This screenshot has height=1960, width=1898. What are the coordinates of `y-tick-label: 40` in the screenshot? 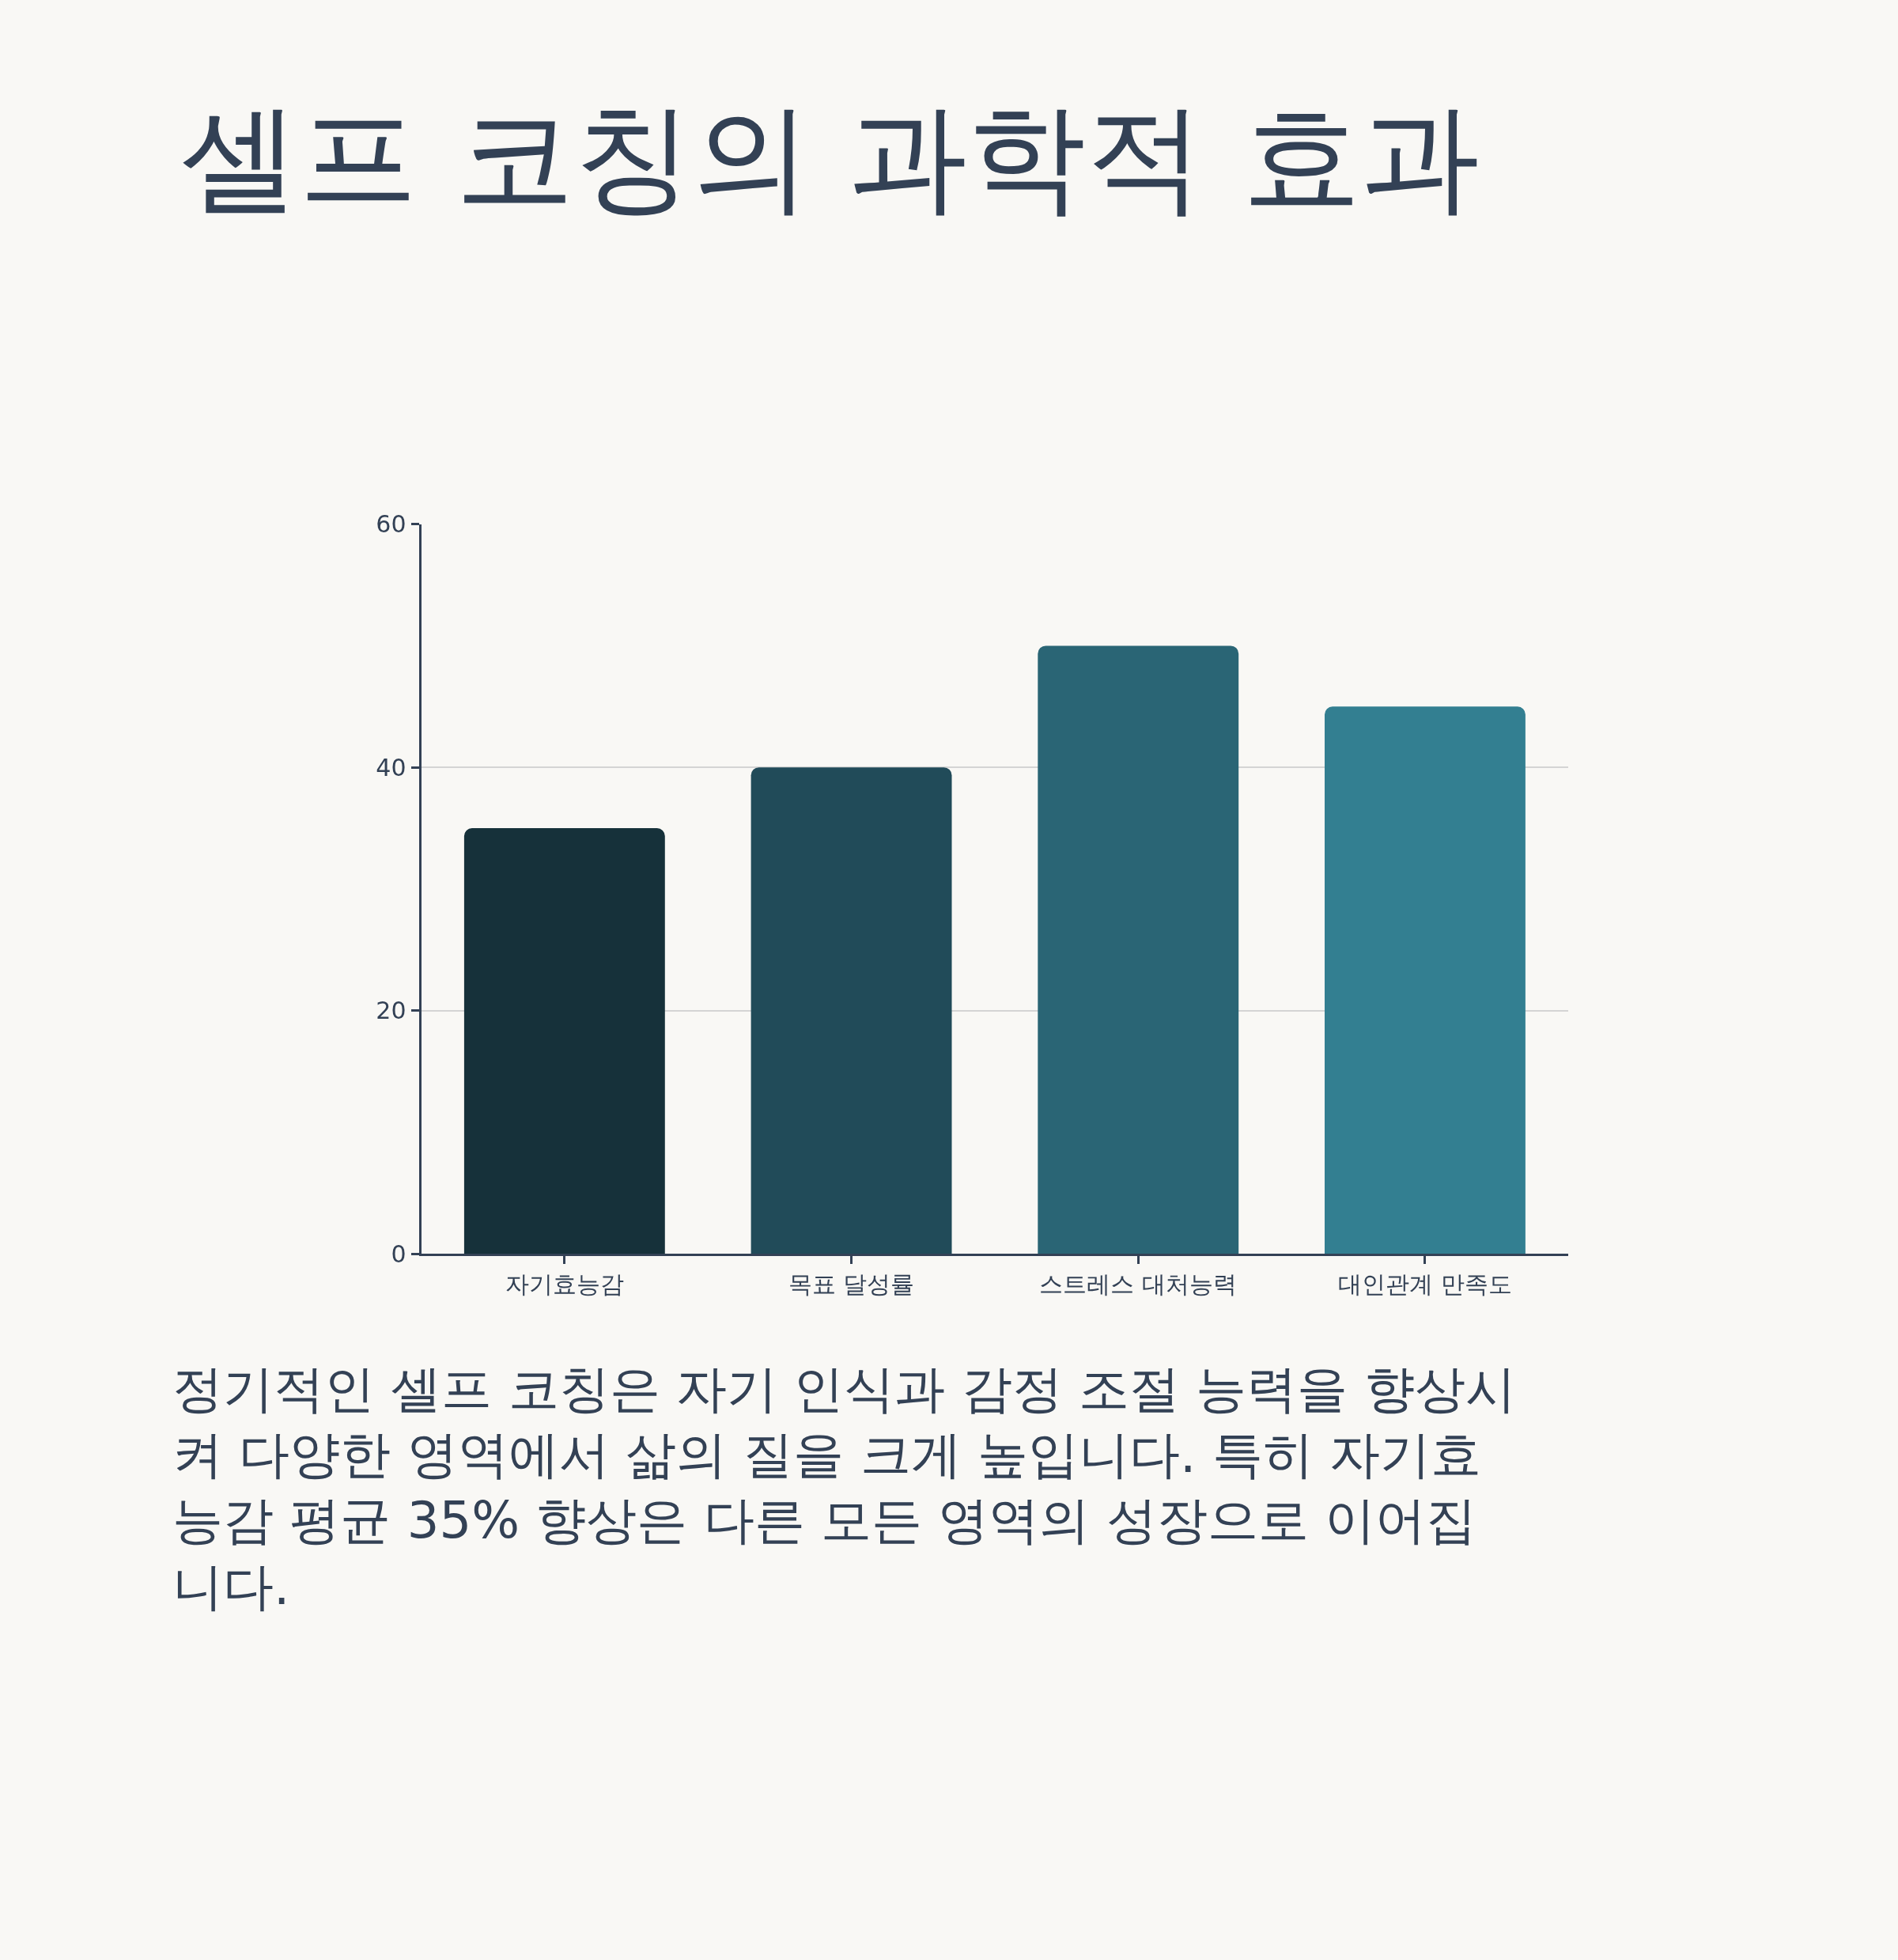 It's located at (391, 767).